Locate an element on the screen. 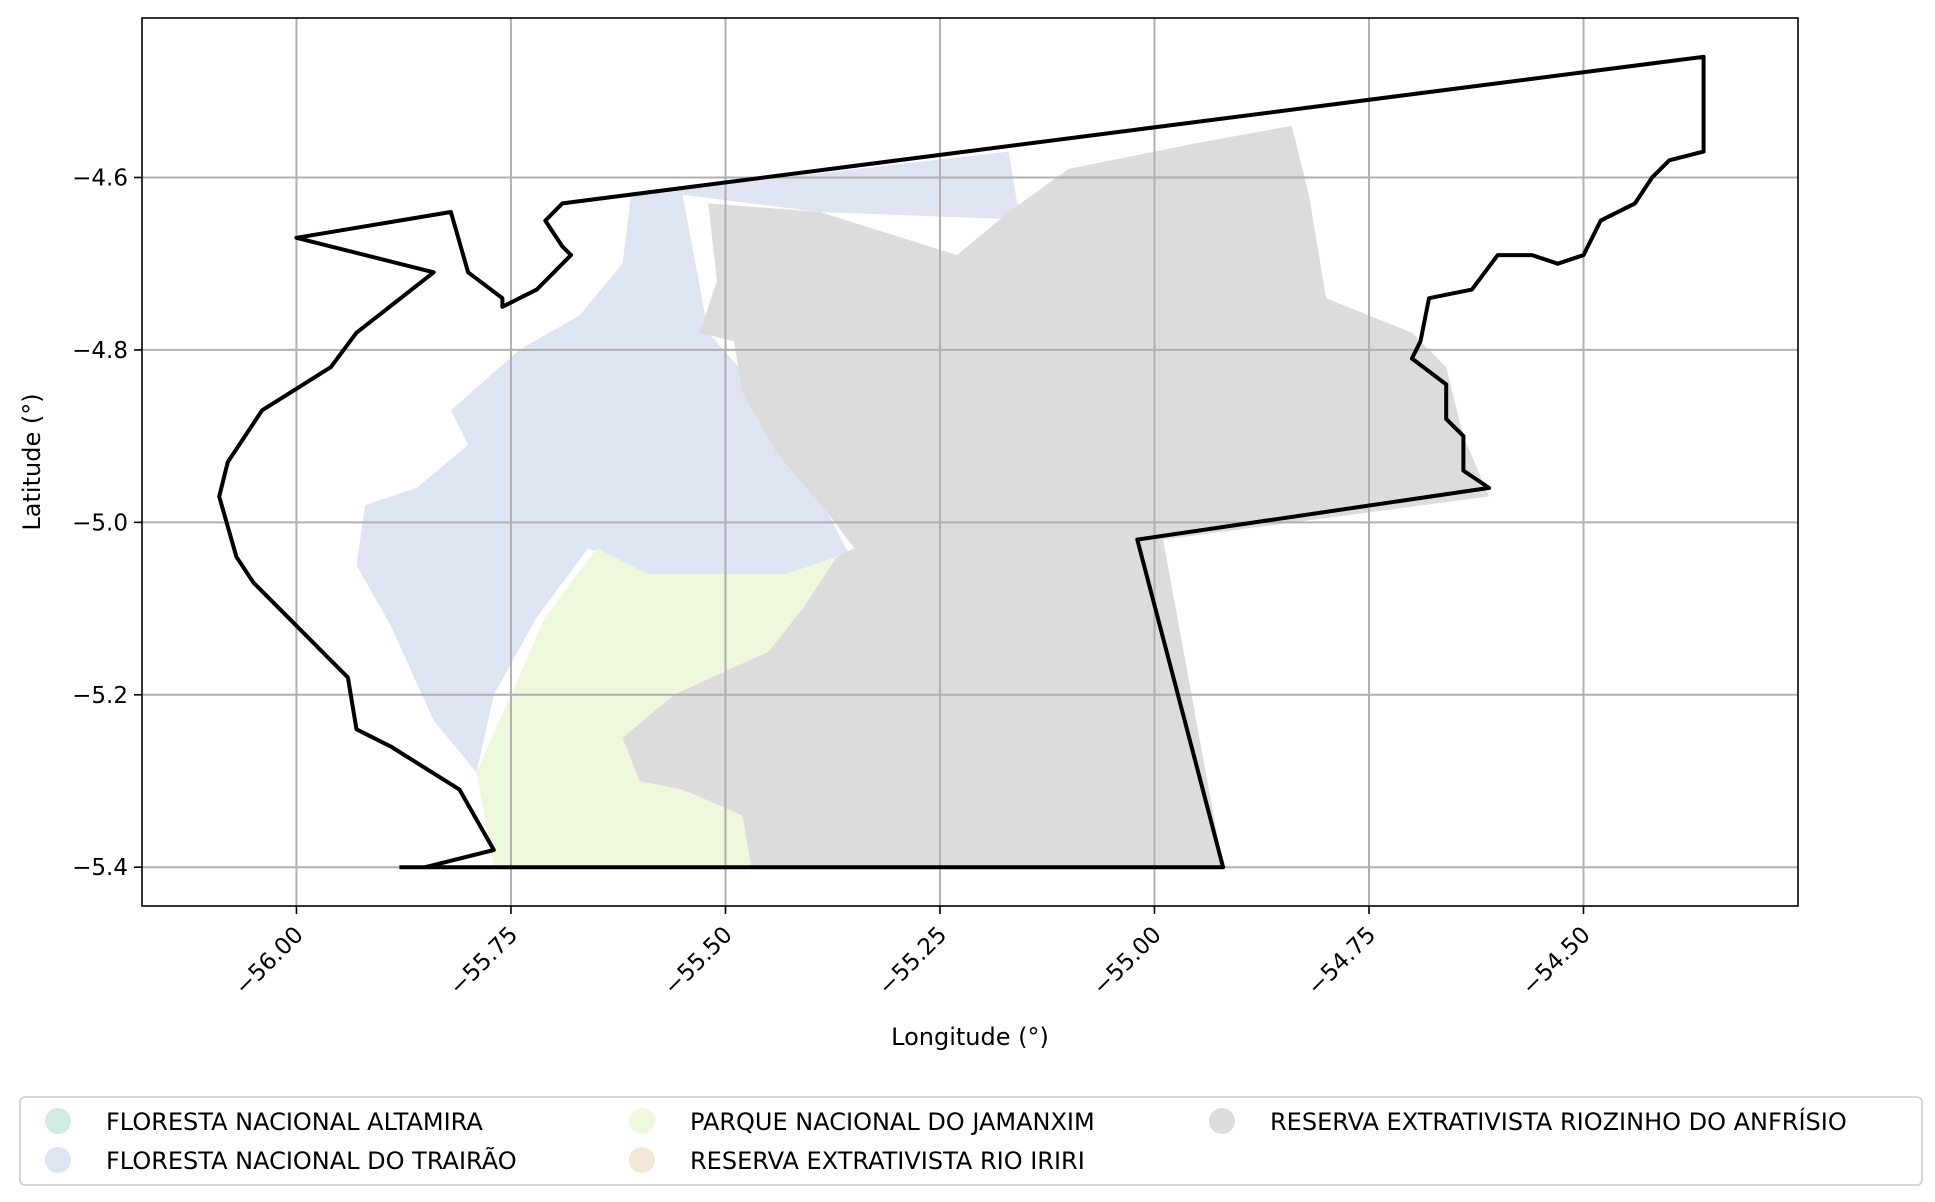 The width and height of the screenshot is (1935, 1202). legend-entry-reserva-extrativista-rio-iriri: RESERVA EXTRATIVISTA RIO IRIRI is located at coordinates (857, 1161).